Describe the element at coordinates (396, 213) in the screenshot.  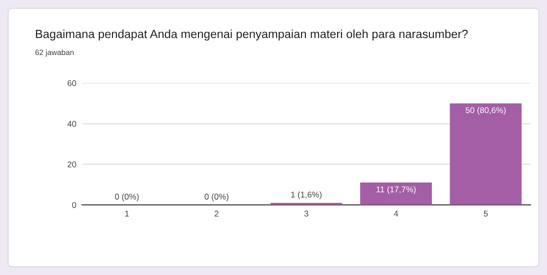
I see `x-tick-label: 4` at that location.